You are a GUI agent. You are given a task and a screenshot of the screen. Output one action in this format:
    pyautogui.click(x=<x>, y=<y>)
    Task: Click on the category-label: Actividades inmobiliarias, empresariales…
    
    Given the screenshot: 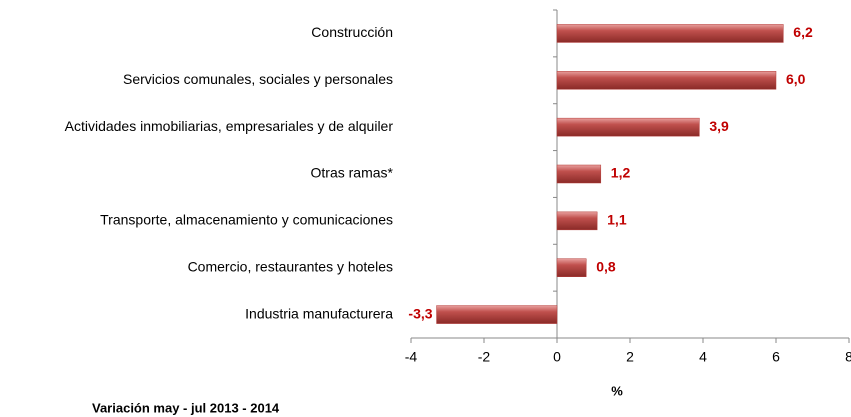 What is the action you would take?
    pyautogui.click(x=229, y=126)
    